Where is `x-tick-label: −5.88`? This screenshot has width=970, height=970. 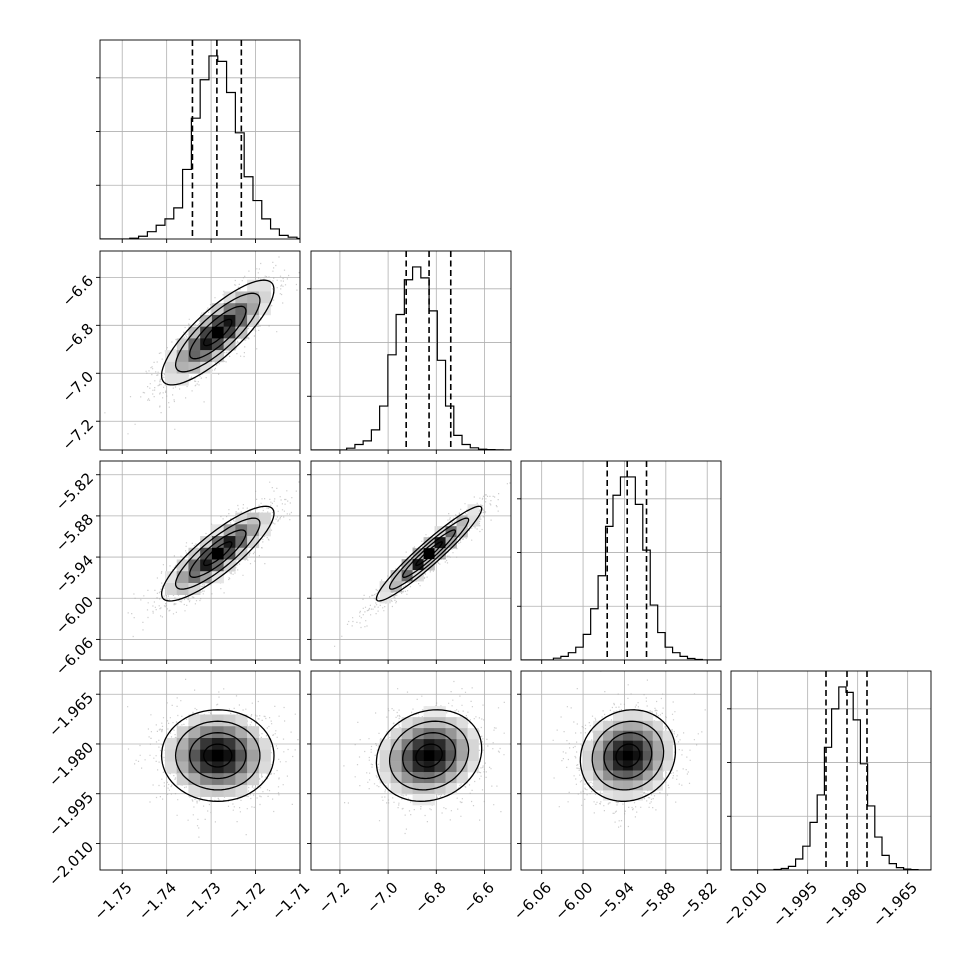 x-tick-label: −5.88 is located at coordinates (656, 900).